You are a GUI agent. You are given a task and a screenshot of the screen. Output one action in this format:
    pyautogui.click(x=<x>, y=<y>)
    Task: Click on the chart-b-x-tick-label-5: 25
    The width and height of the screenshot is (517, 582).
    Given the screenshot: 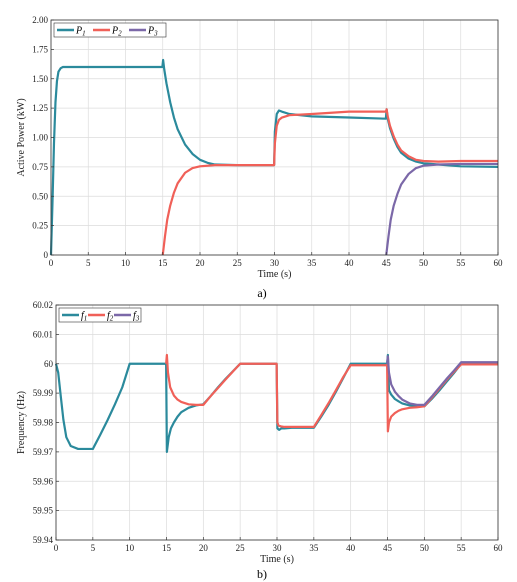 What is the action you would take?
    pyautogui.click(x=241, y=548)
    